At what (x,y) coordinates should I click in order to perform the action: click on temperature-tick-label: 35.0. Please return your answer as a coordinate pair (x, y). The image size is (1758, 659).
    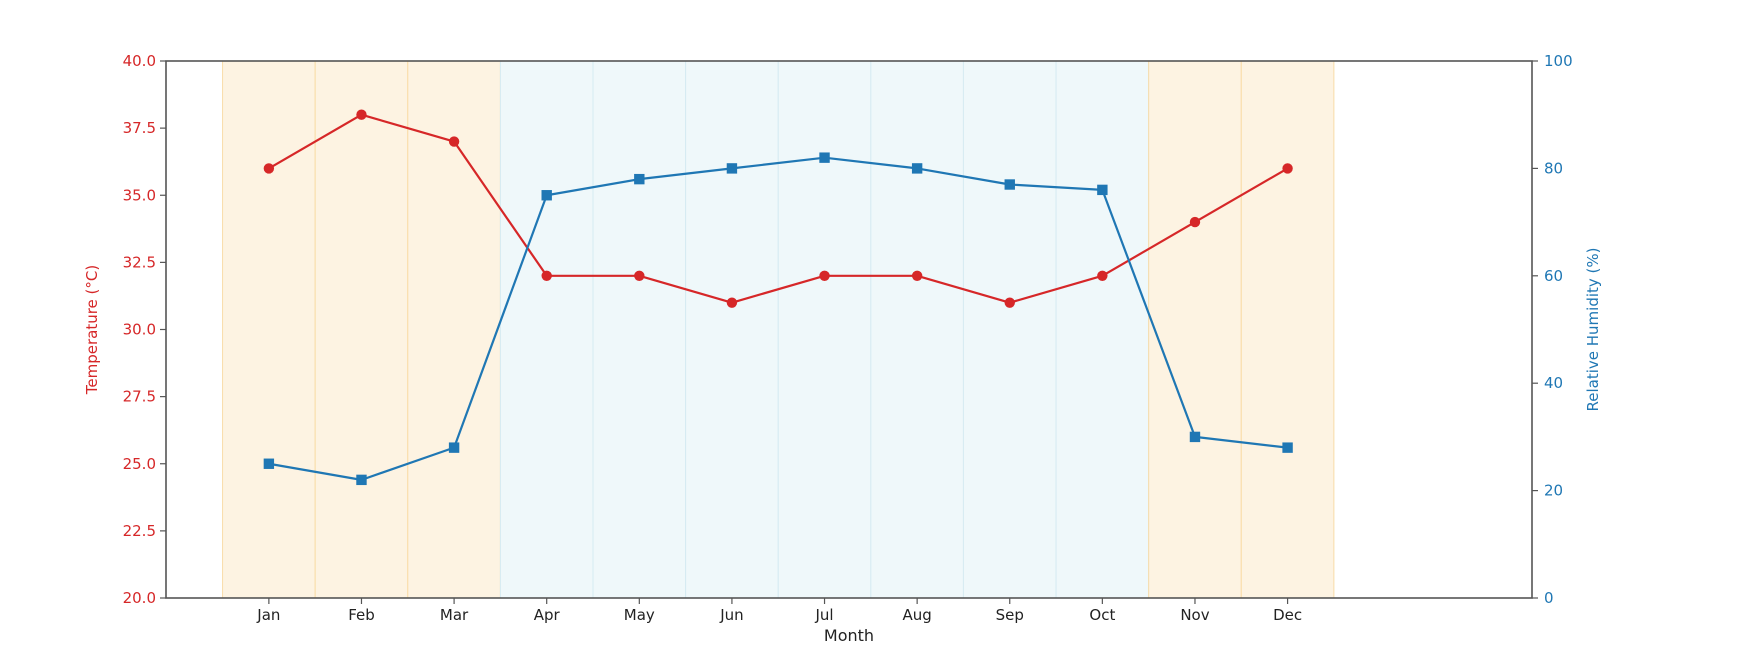
    Looking at the image, I should click on (139, 195).